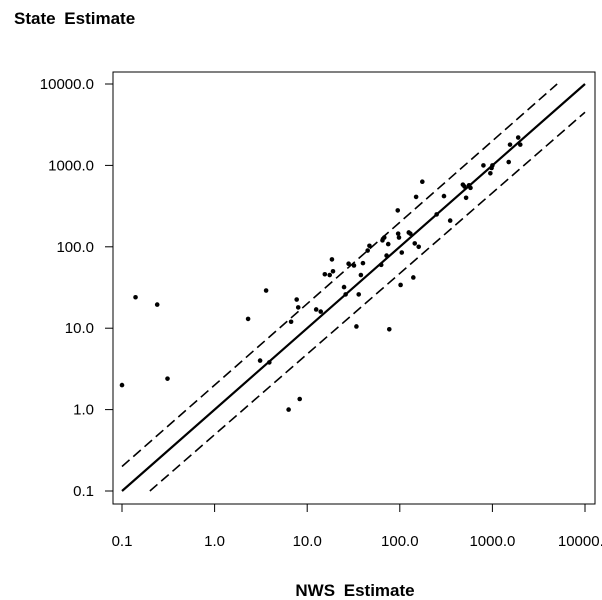 The width and height of the screenshot is (602, 600). I want to click on y-axis: 0.1 1.0 10.0 100.0 1000.0 10000.0, so click(77, 288).